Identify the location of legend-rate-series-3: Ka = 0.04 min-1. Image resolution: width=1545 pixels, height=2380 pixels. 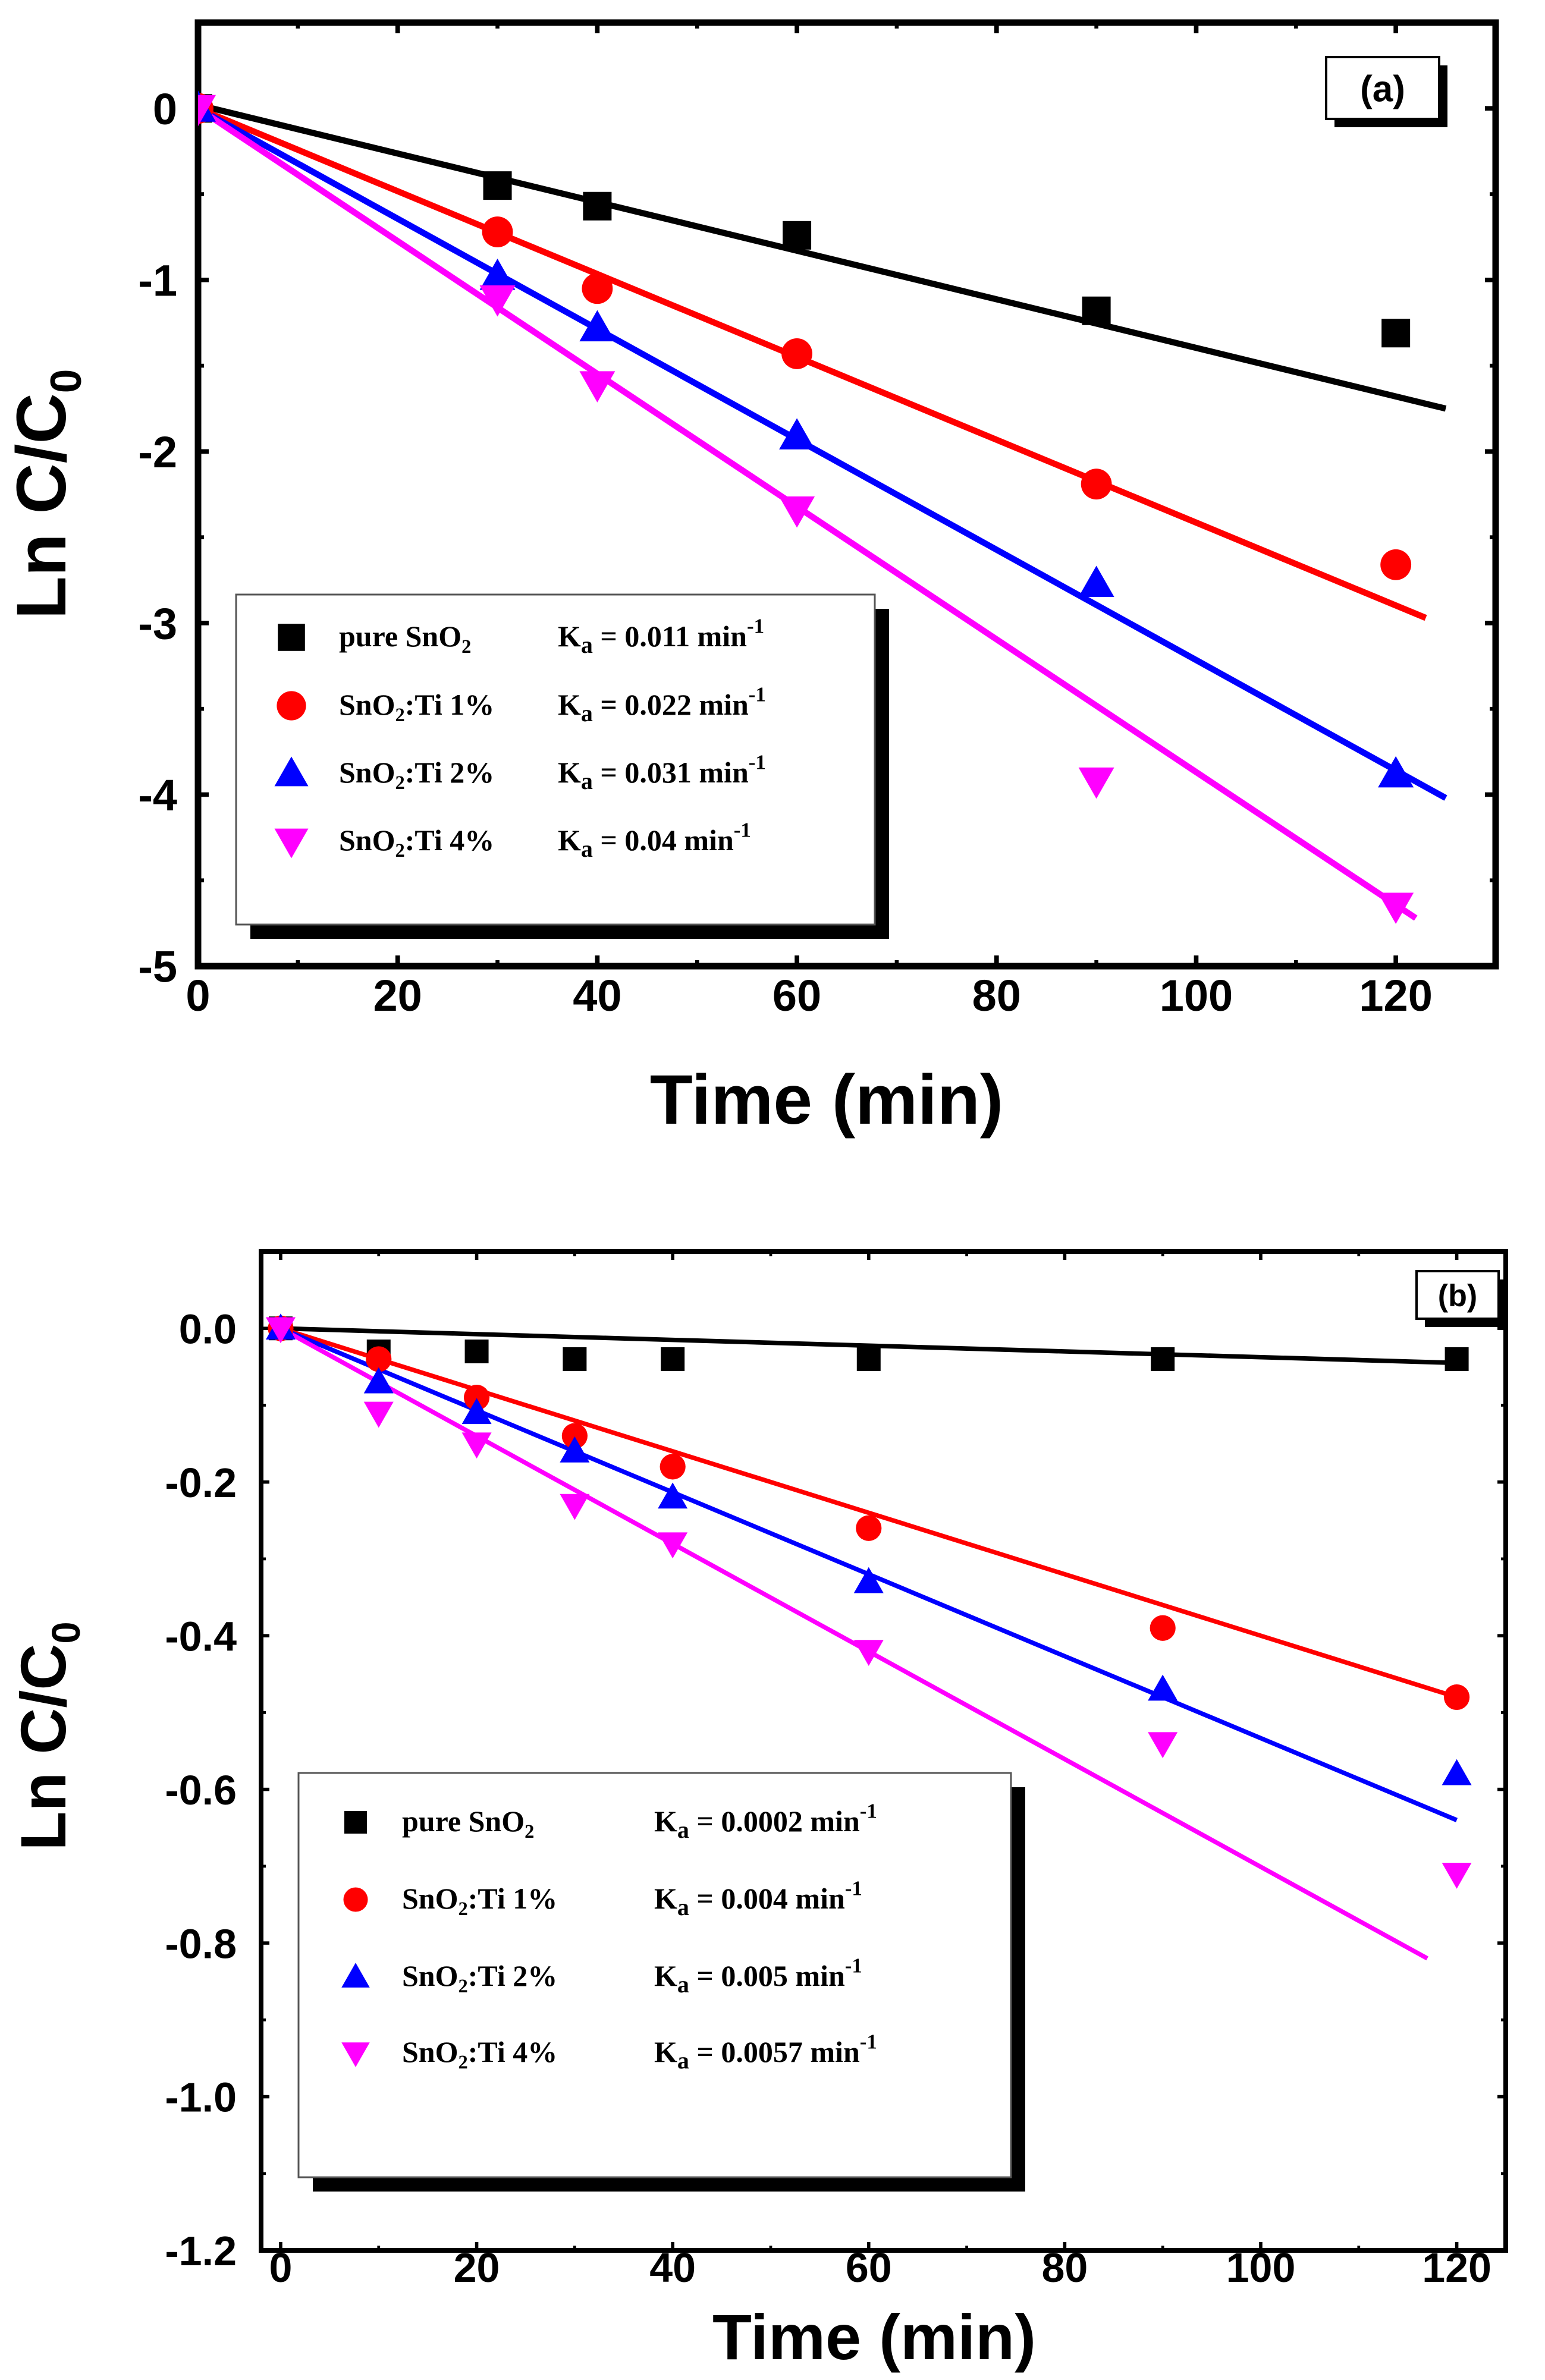
(654, 841).